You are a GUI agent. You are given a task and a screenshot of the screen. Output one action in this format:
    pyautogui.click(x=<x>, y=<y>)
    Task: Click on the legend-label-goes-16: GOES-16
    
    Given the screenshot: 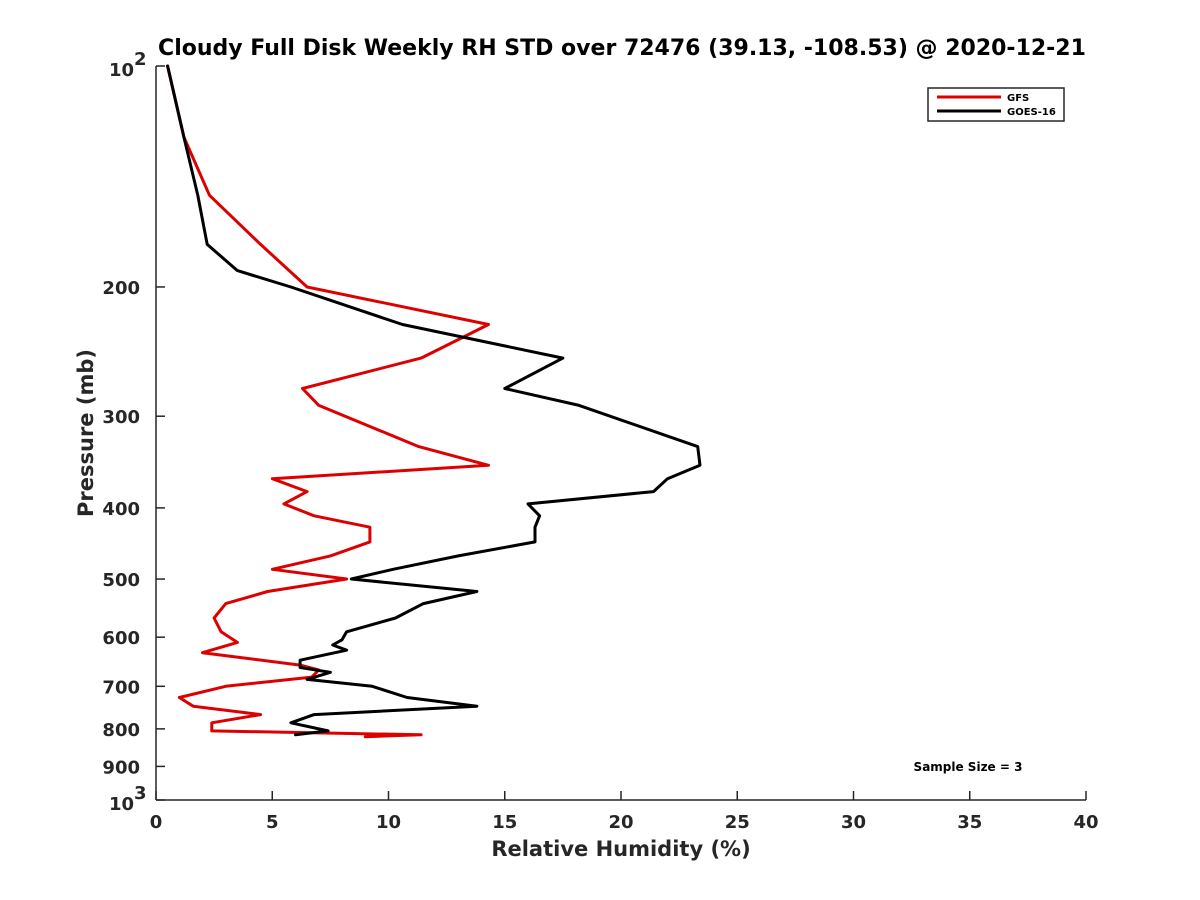 What is the action you would take?
    pyautogui.click(x=1031, y=112)
    